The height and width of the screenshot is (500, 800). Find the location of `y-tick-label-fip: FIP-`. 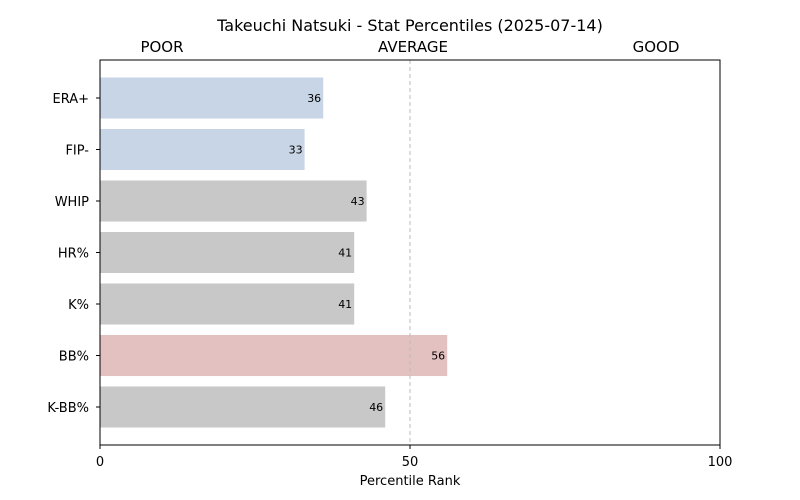

y-tick-label-fip: FIP- is located at coordinates (77, 151).